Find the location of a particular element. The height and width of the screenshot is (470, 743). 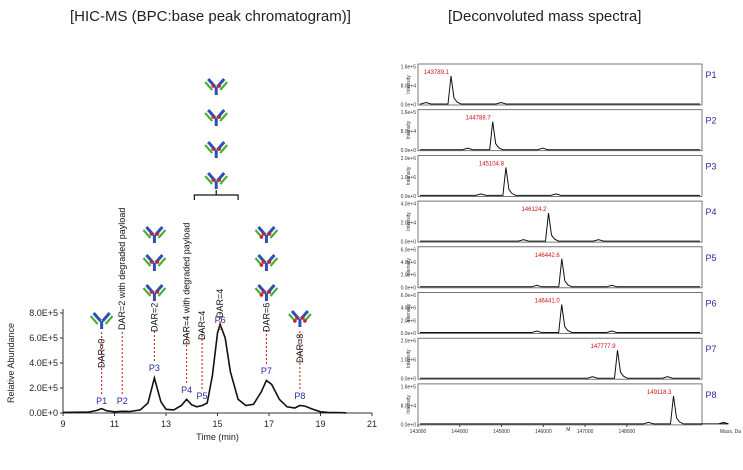

peak-label-p1: P1 is located at coordinates (101, 401).